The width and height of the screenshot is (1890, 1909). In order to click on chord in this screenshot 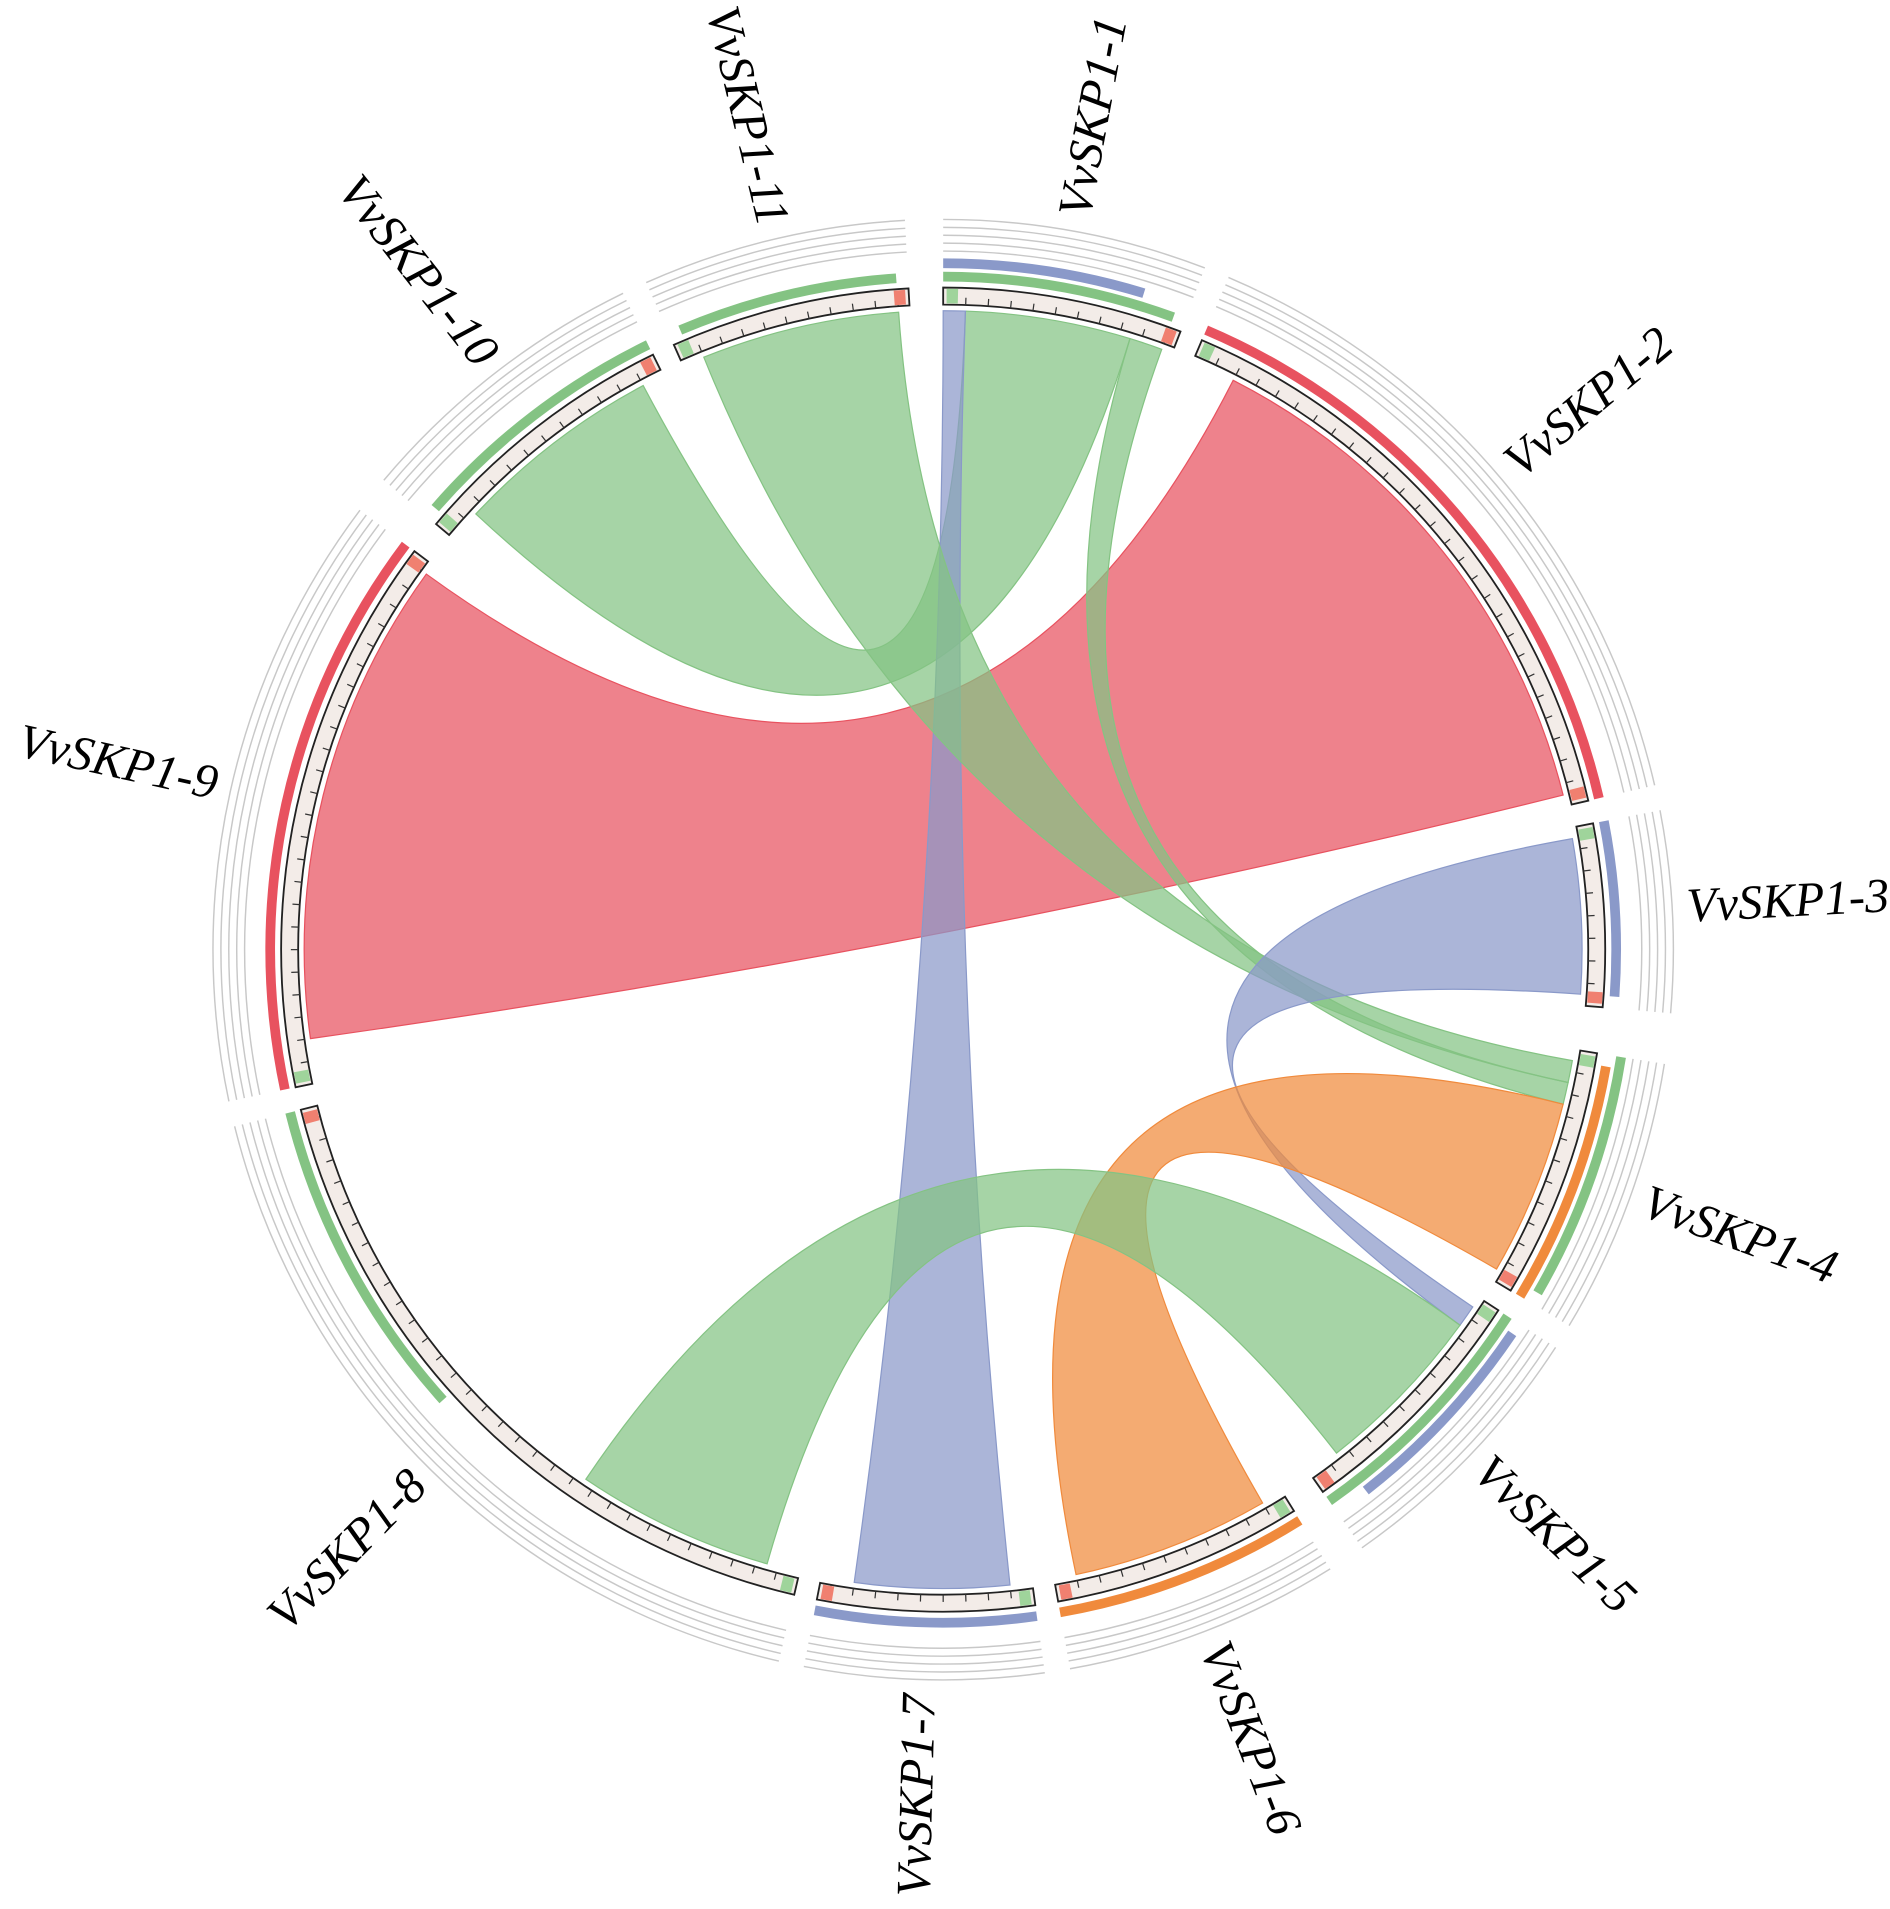, I will do `click(1327, 721)`.